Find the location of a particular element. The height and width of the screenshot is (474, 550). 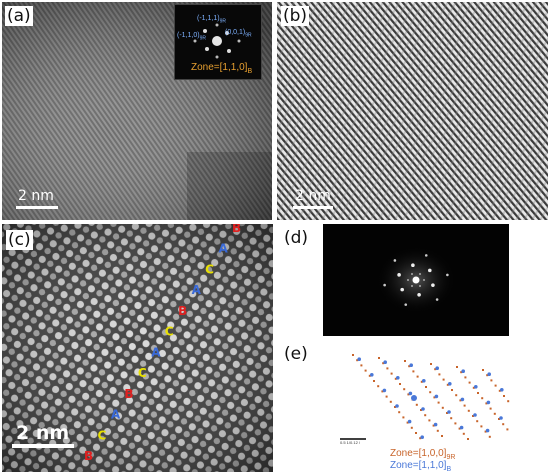

scale-text-a: 2 nm is located at coordinates (36, 196).